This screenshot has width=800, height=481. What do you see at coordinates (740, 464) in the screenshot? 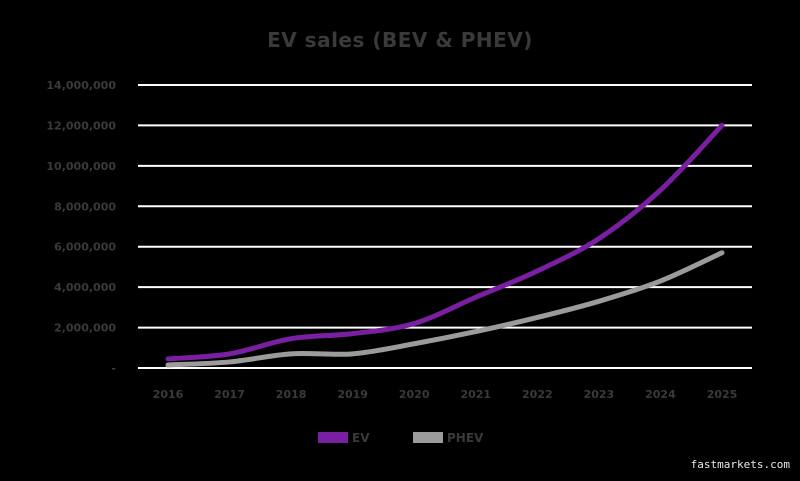
I see `source-credit: fastmarkets.com` at bounding box center [740, 464].